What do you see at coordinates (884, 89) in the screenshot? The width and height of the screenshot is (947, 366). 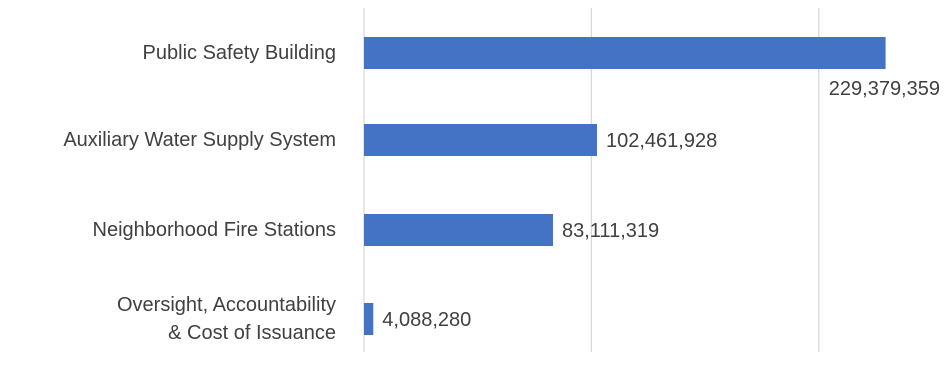 I see `data-label-0: 229,379,359` at bounding box center [884, 89].